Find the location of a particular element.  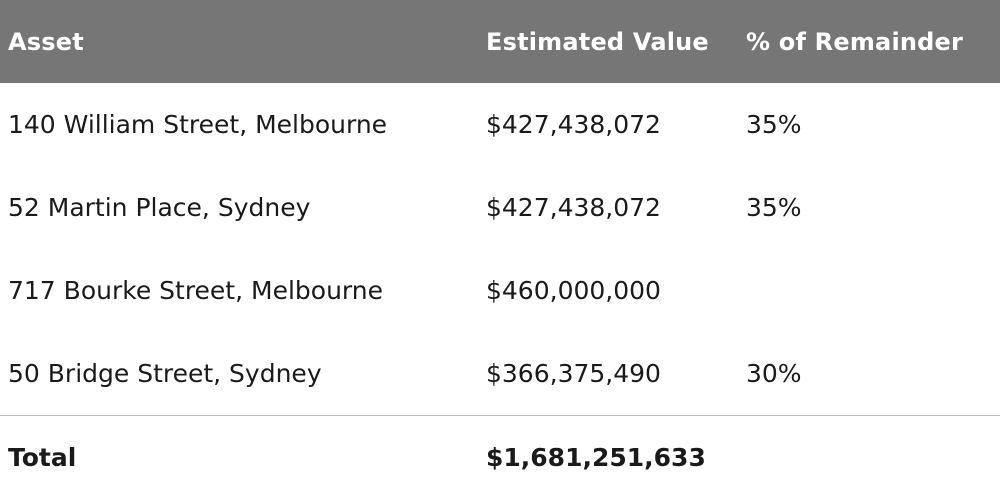

value-cell: $366,375,490 is located at coordinates (573, 373).